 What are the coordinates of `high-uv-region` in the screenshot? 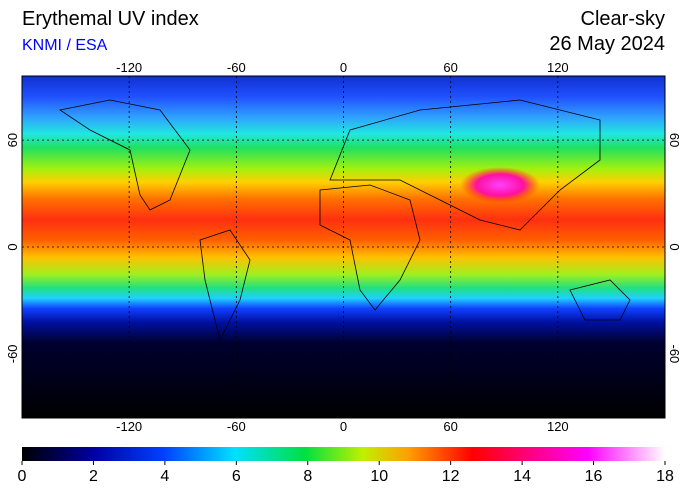 It's located at (500, 185).